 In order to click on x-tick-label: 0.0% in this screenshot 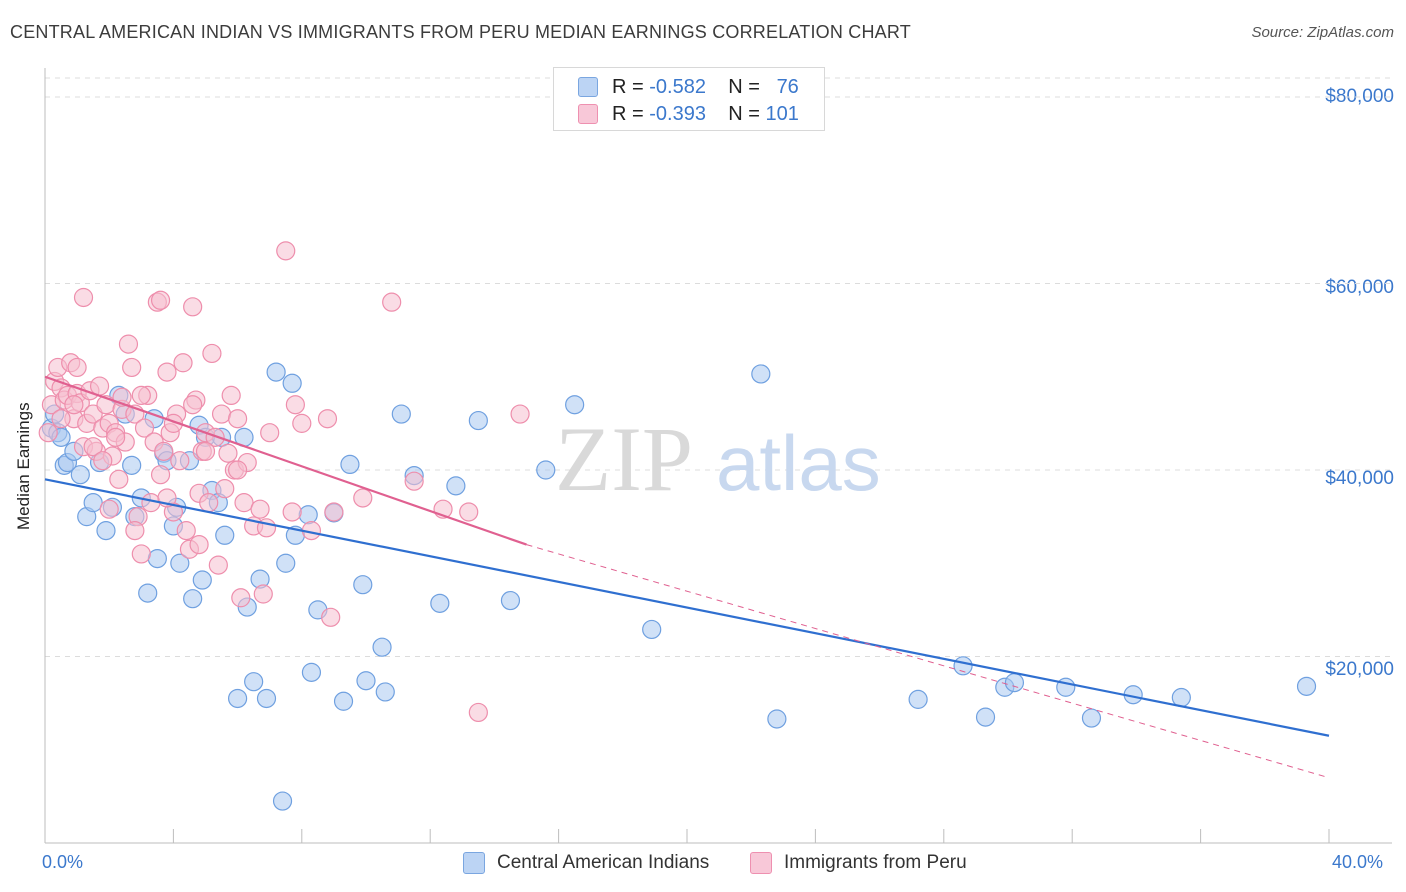, I will do `click(63, 862)`.